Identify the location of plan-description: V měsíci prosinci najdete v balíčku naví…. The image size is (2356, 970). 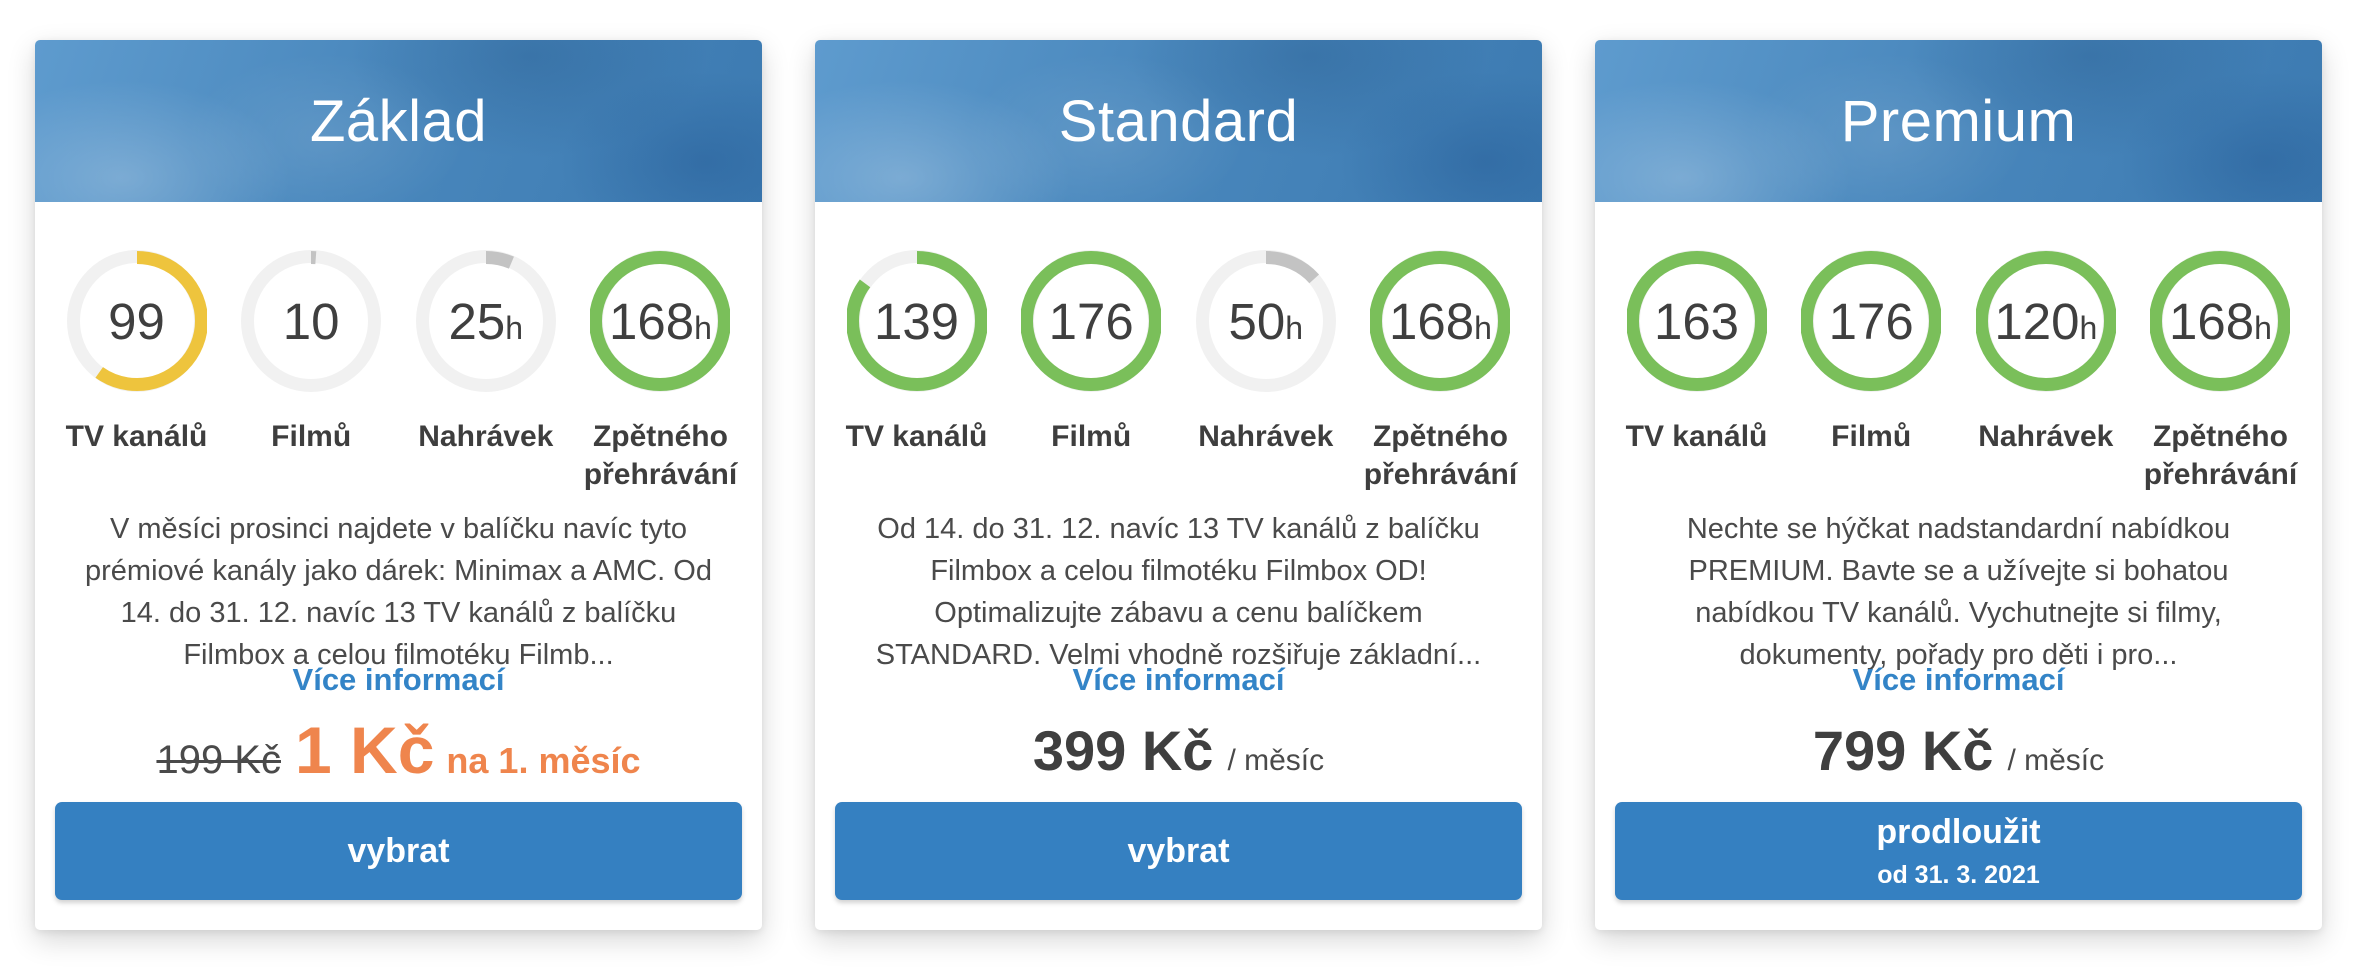
(398, 592).